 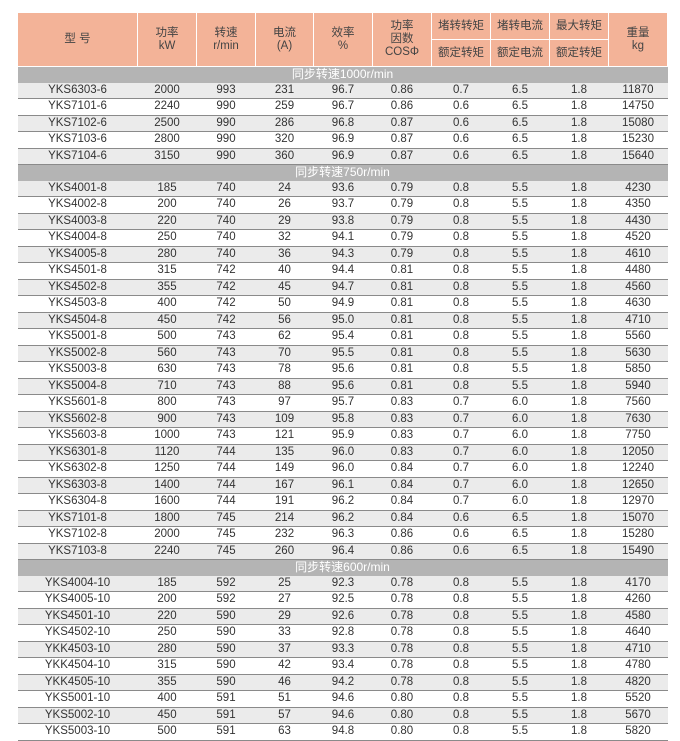 I want to click on table-cell: 24, so click(x=284, y=188).